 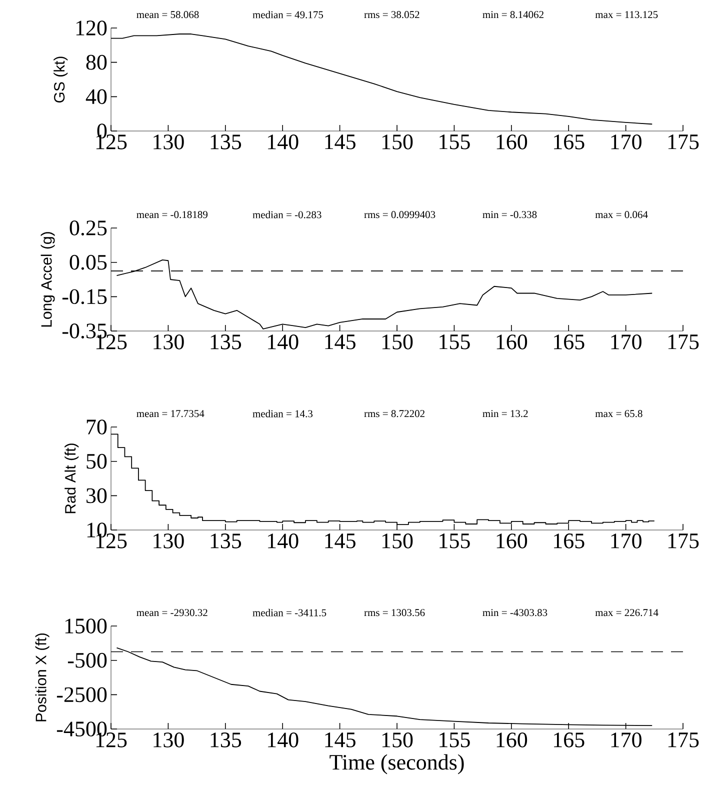 I want to click on y-tick-label: -500, so click(x=87, y=660).